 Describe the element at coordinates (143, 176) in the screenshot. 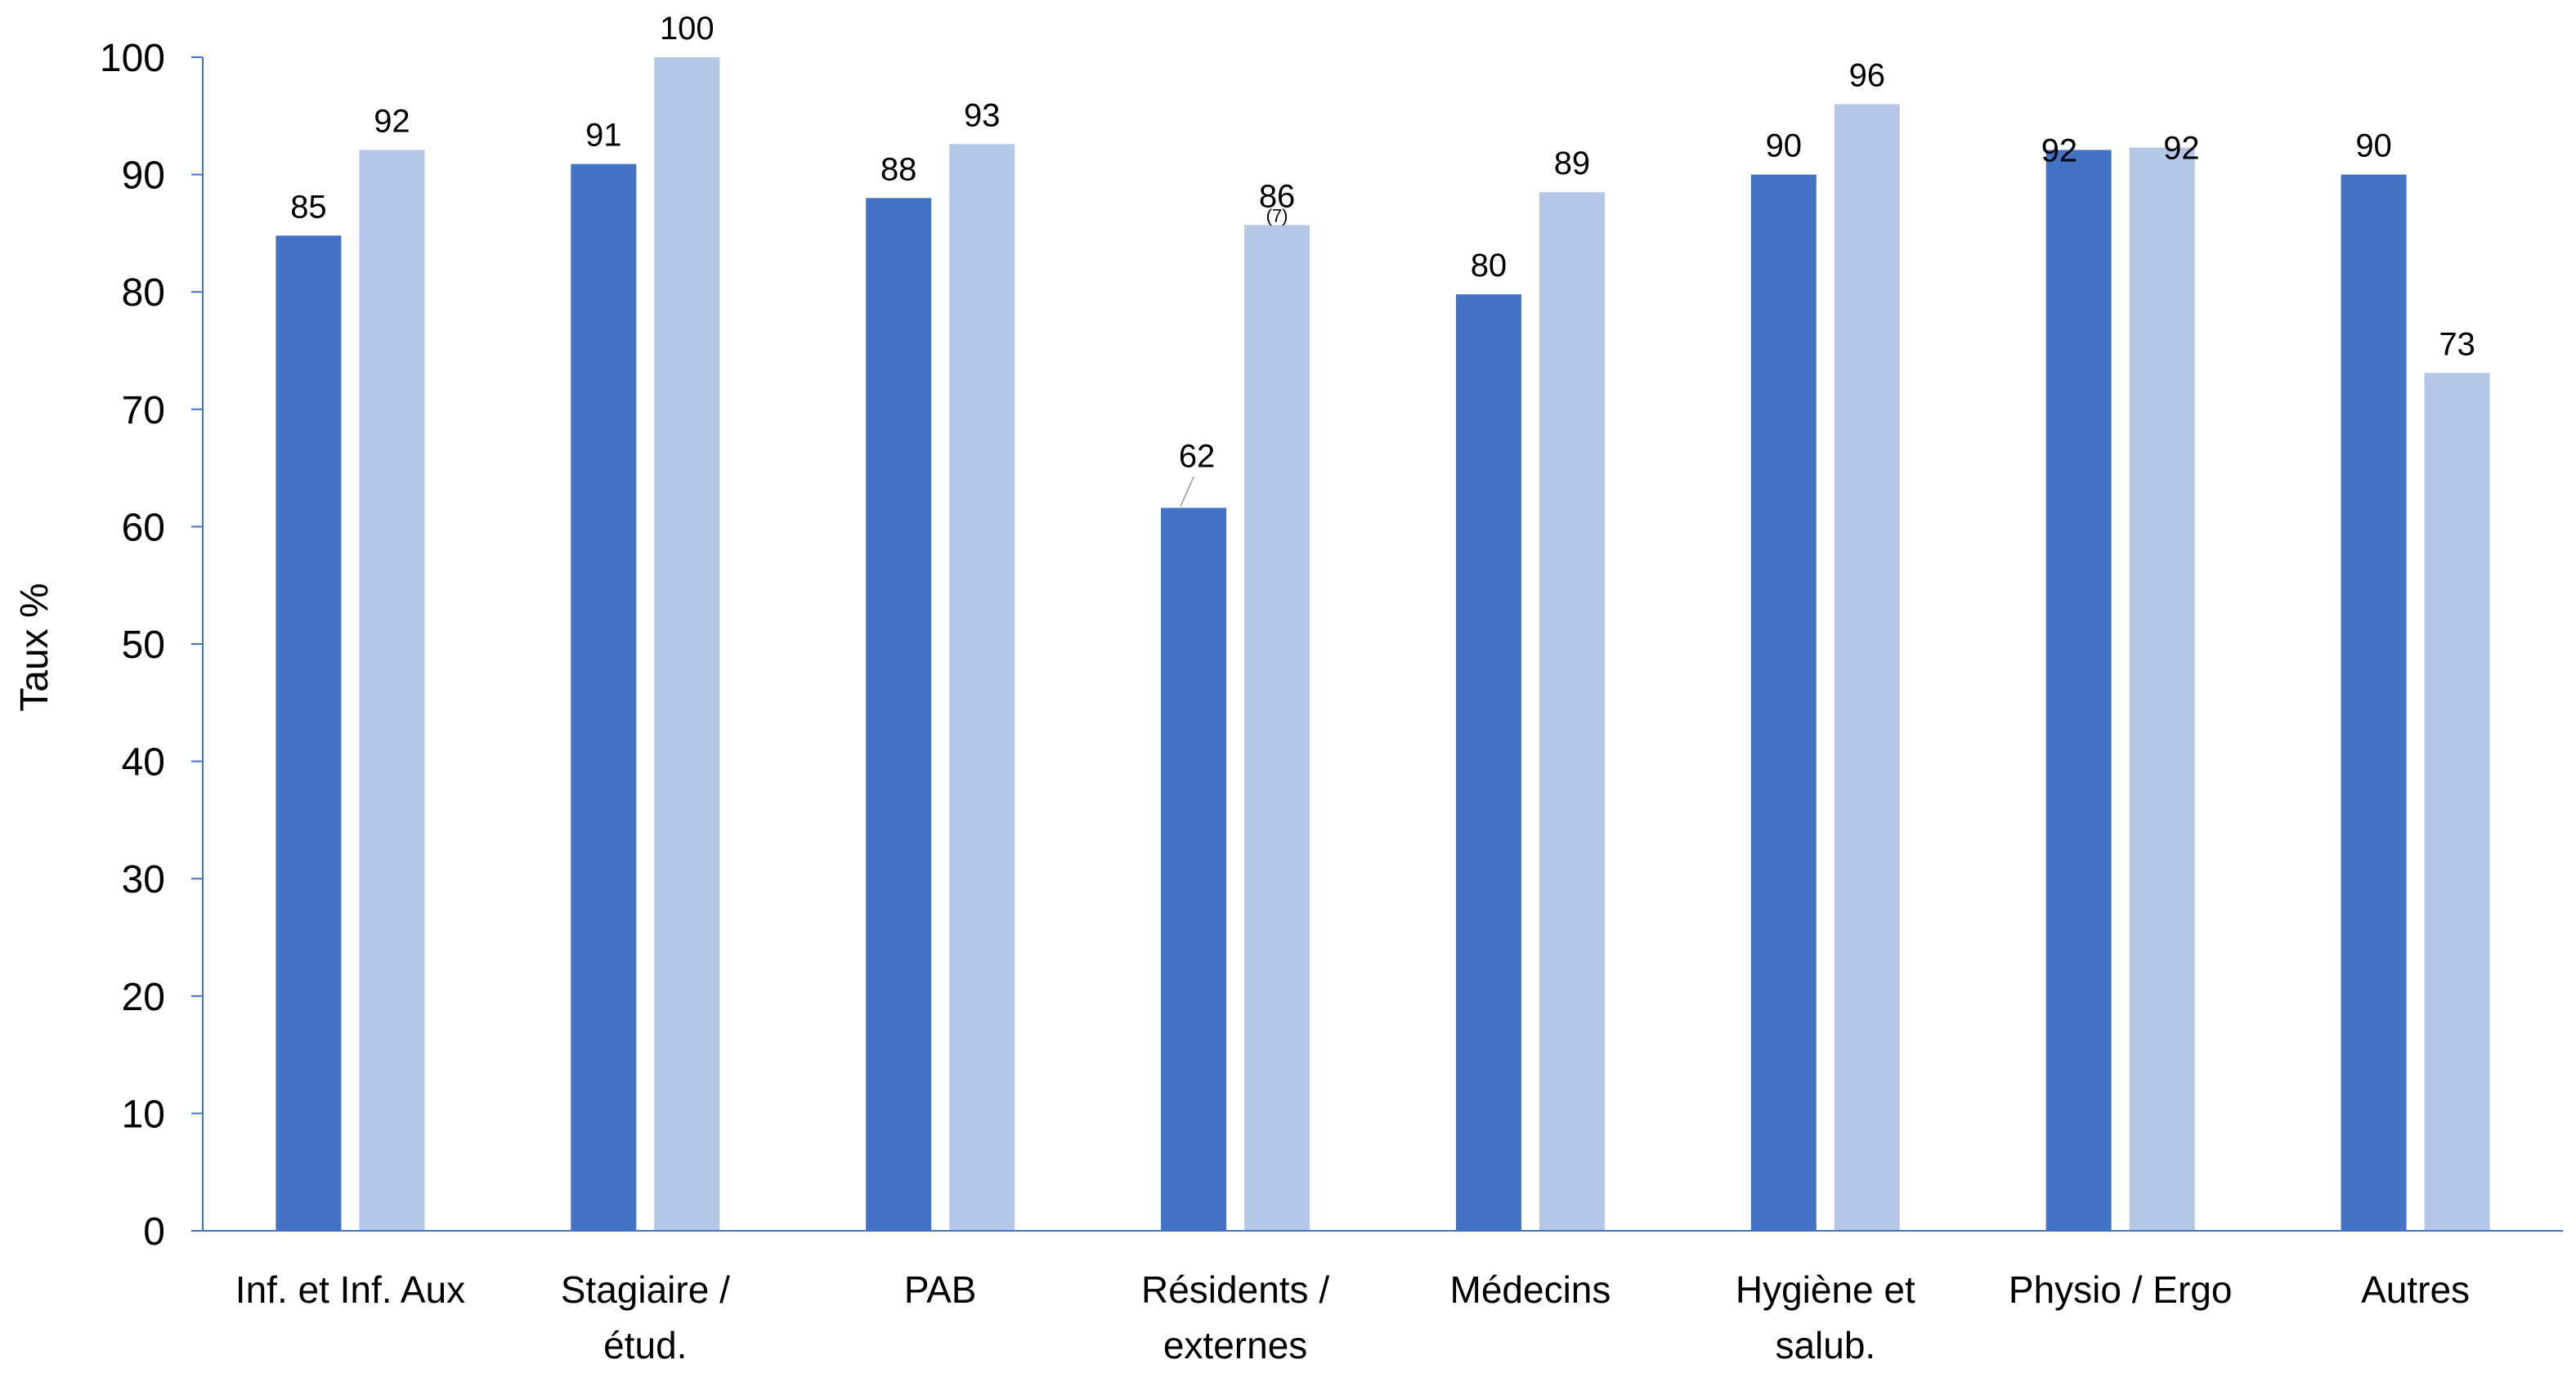

I see `y-tick-label: 90` at that location.